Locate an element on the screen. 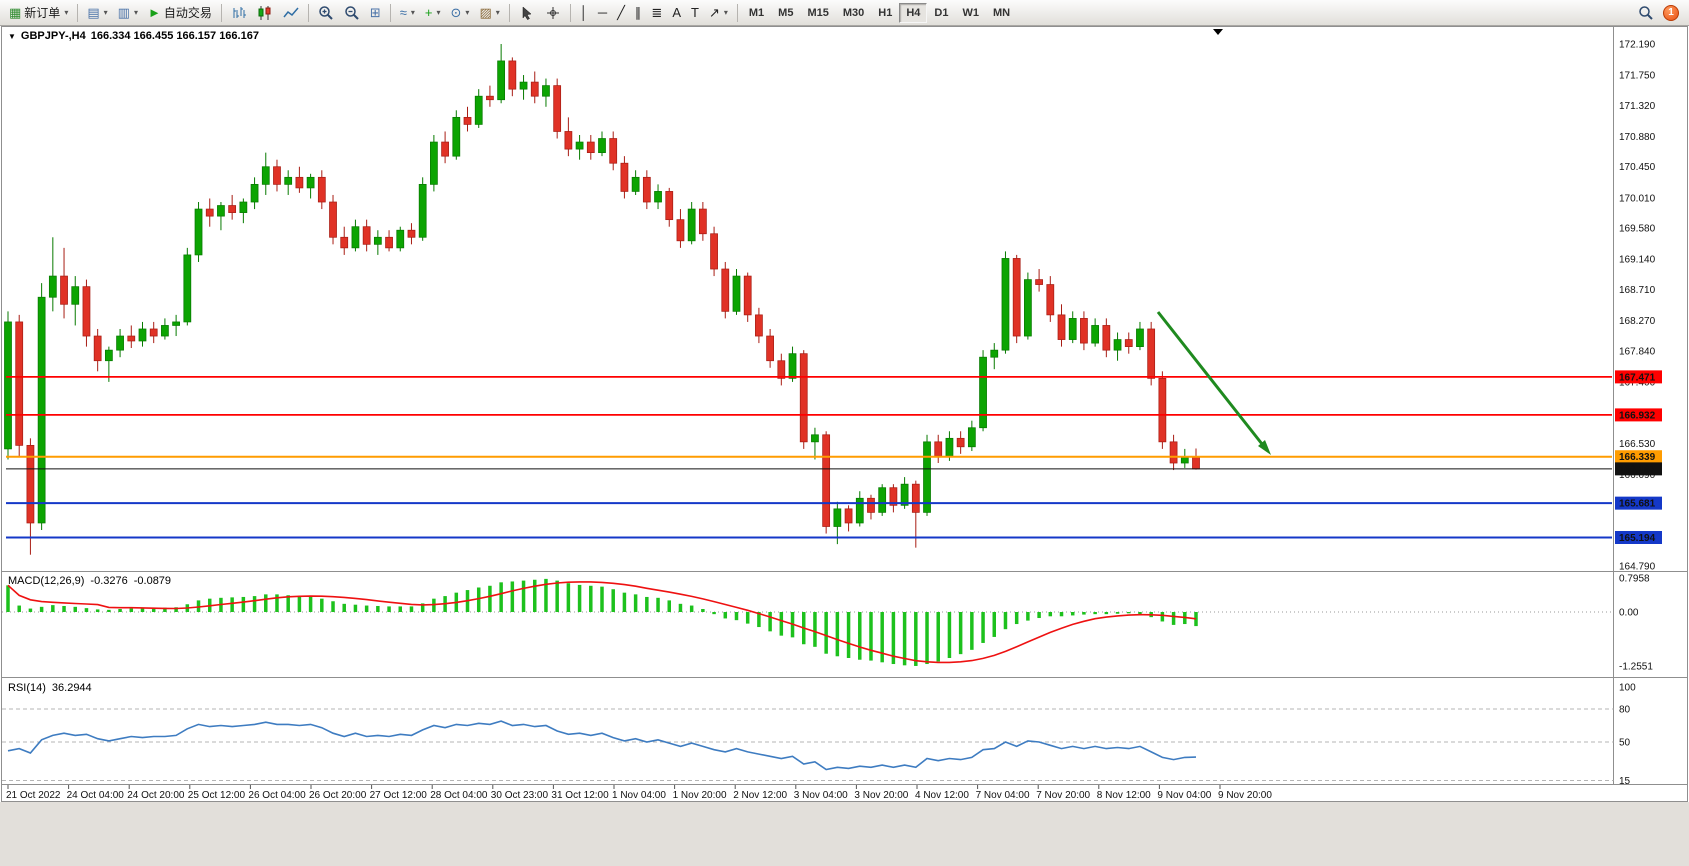 The width and height of the screenshot is (1689, 866). profiles-button: ▥ ▾ is located at coordinates (128, 12).